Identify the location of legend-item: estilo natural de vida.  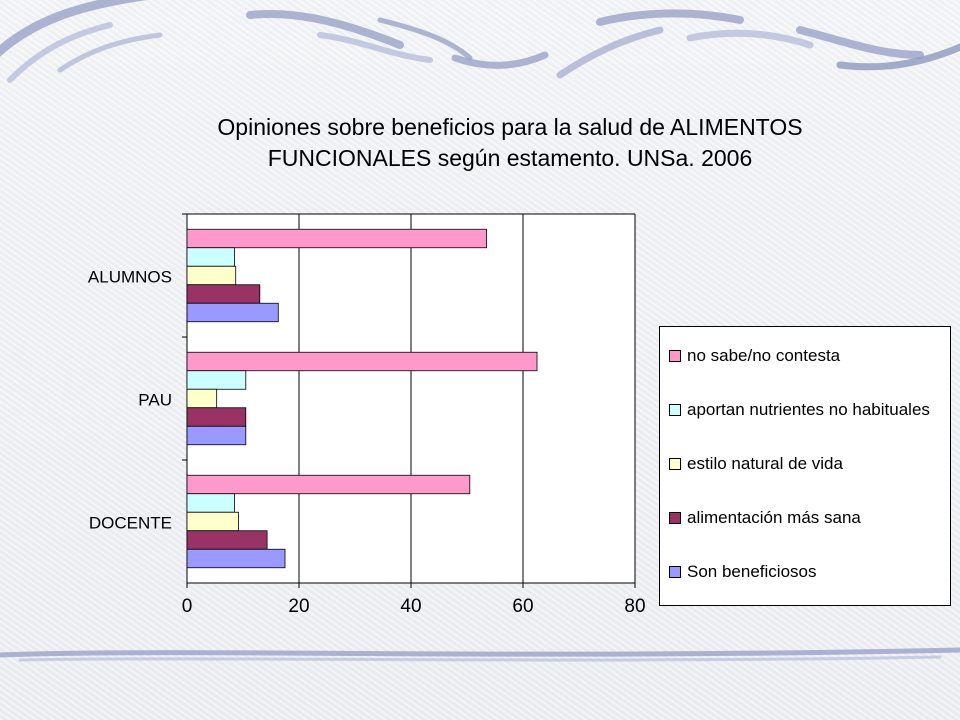
(756, 464).